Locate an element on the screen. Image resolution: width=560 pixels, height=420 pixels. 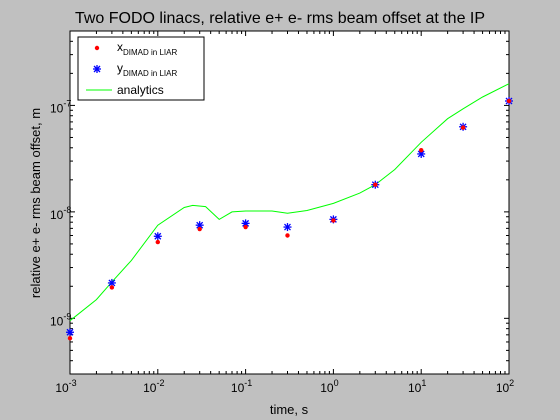
x-axis-label: time, s is located at coordinates (289, 409).